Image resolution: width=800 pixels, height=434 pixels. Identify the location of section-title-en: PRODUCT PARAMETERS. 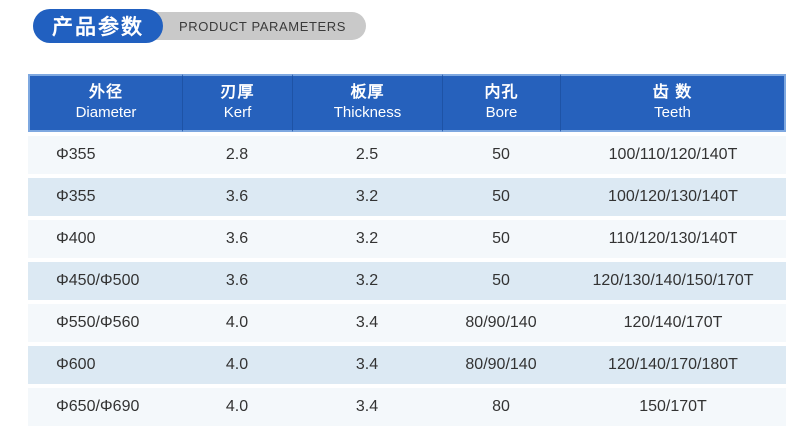
(263, 26).